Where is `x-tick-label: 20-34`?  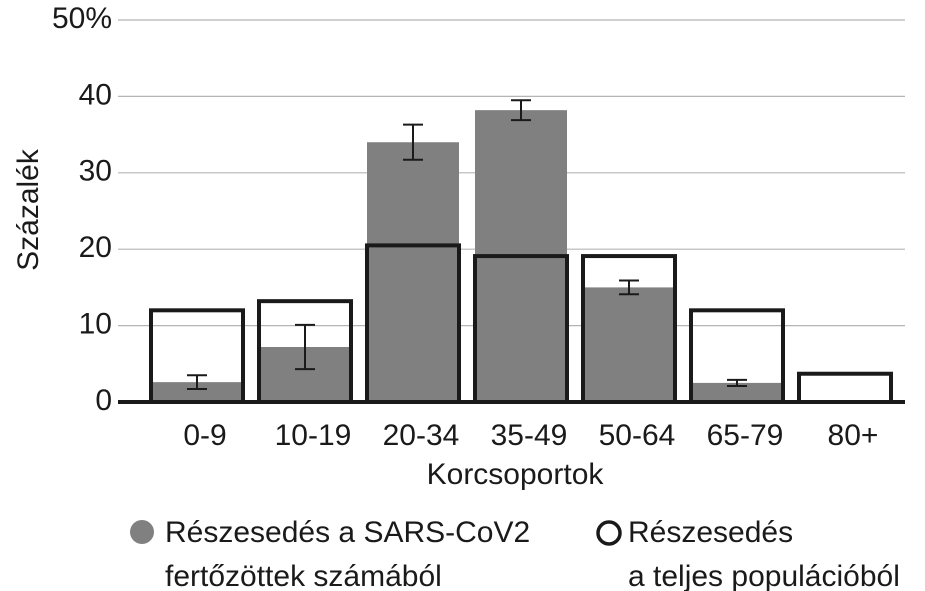
x-tick-label: 20-34 is located at coordinates (421, 435).